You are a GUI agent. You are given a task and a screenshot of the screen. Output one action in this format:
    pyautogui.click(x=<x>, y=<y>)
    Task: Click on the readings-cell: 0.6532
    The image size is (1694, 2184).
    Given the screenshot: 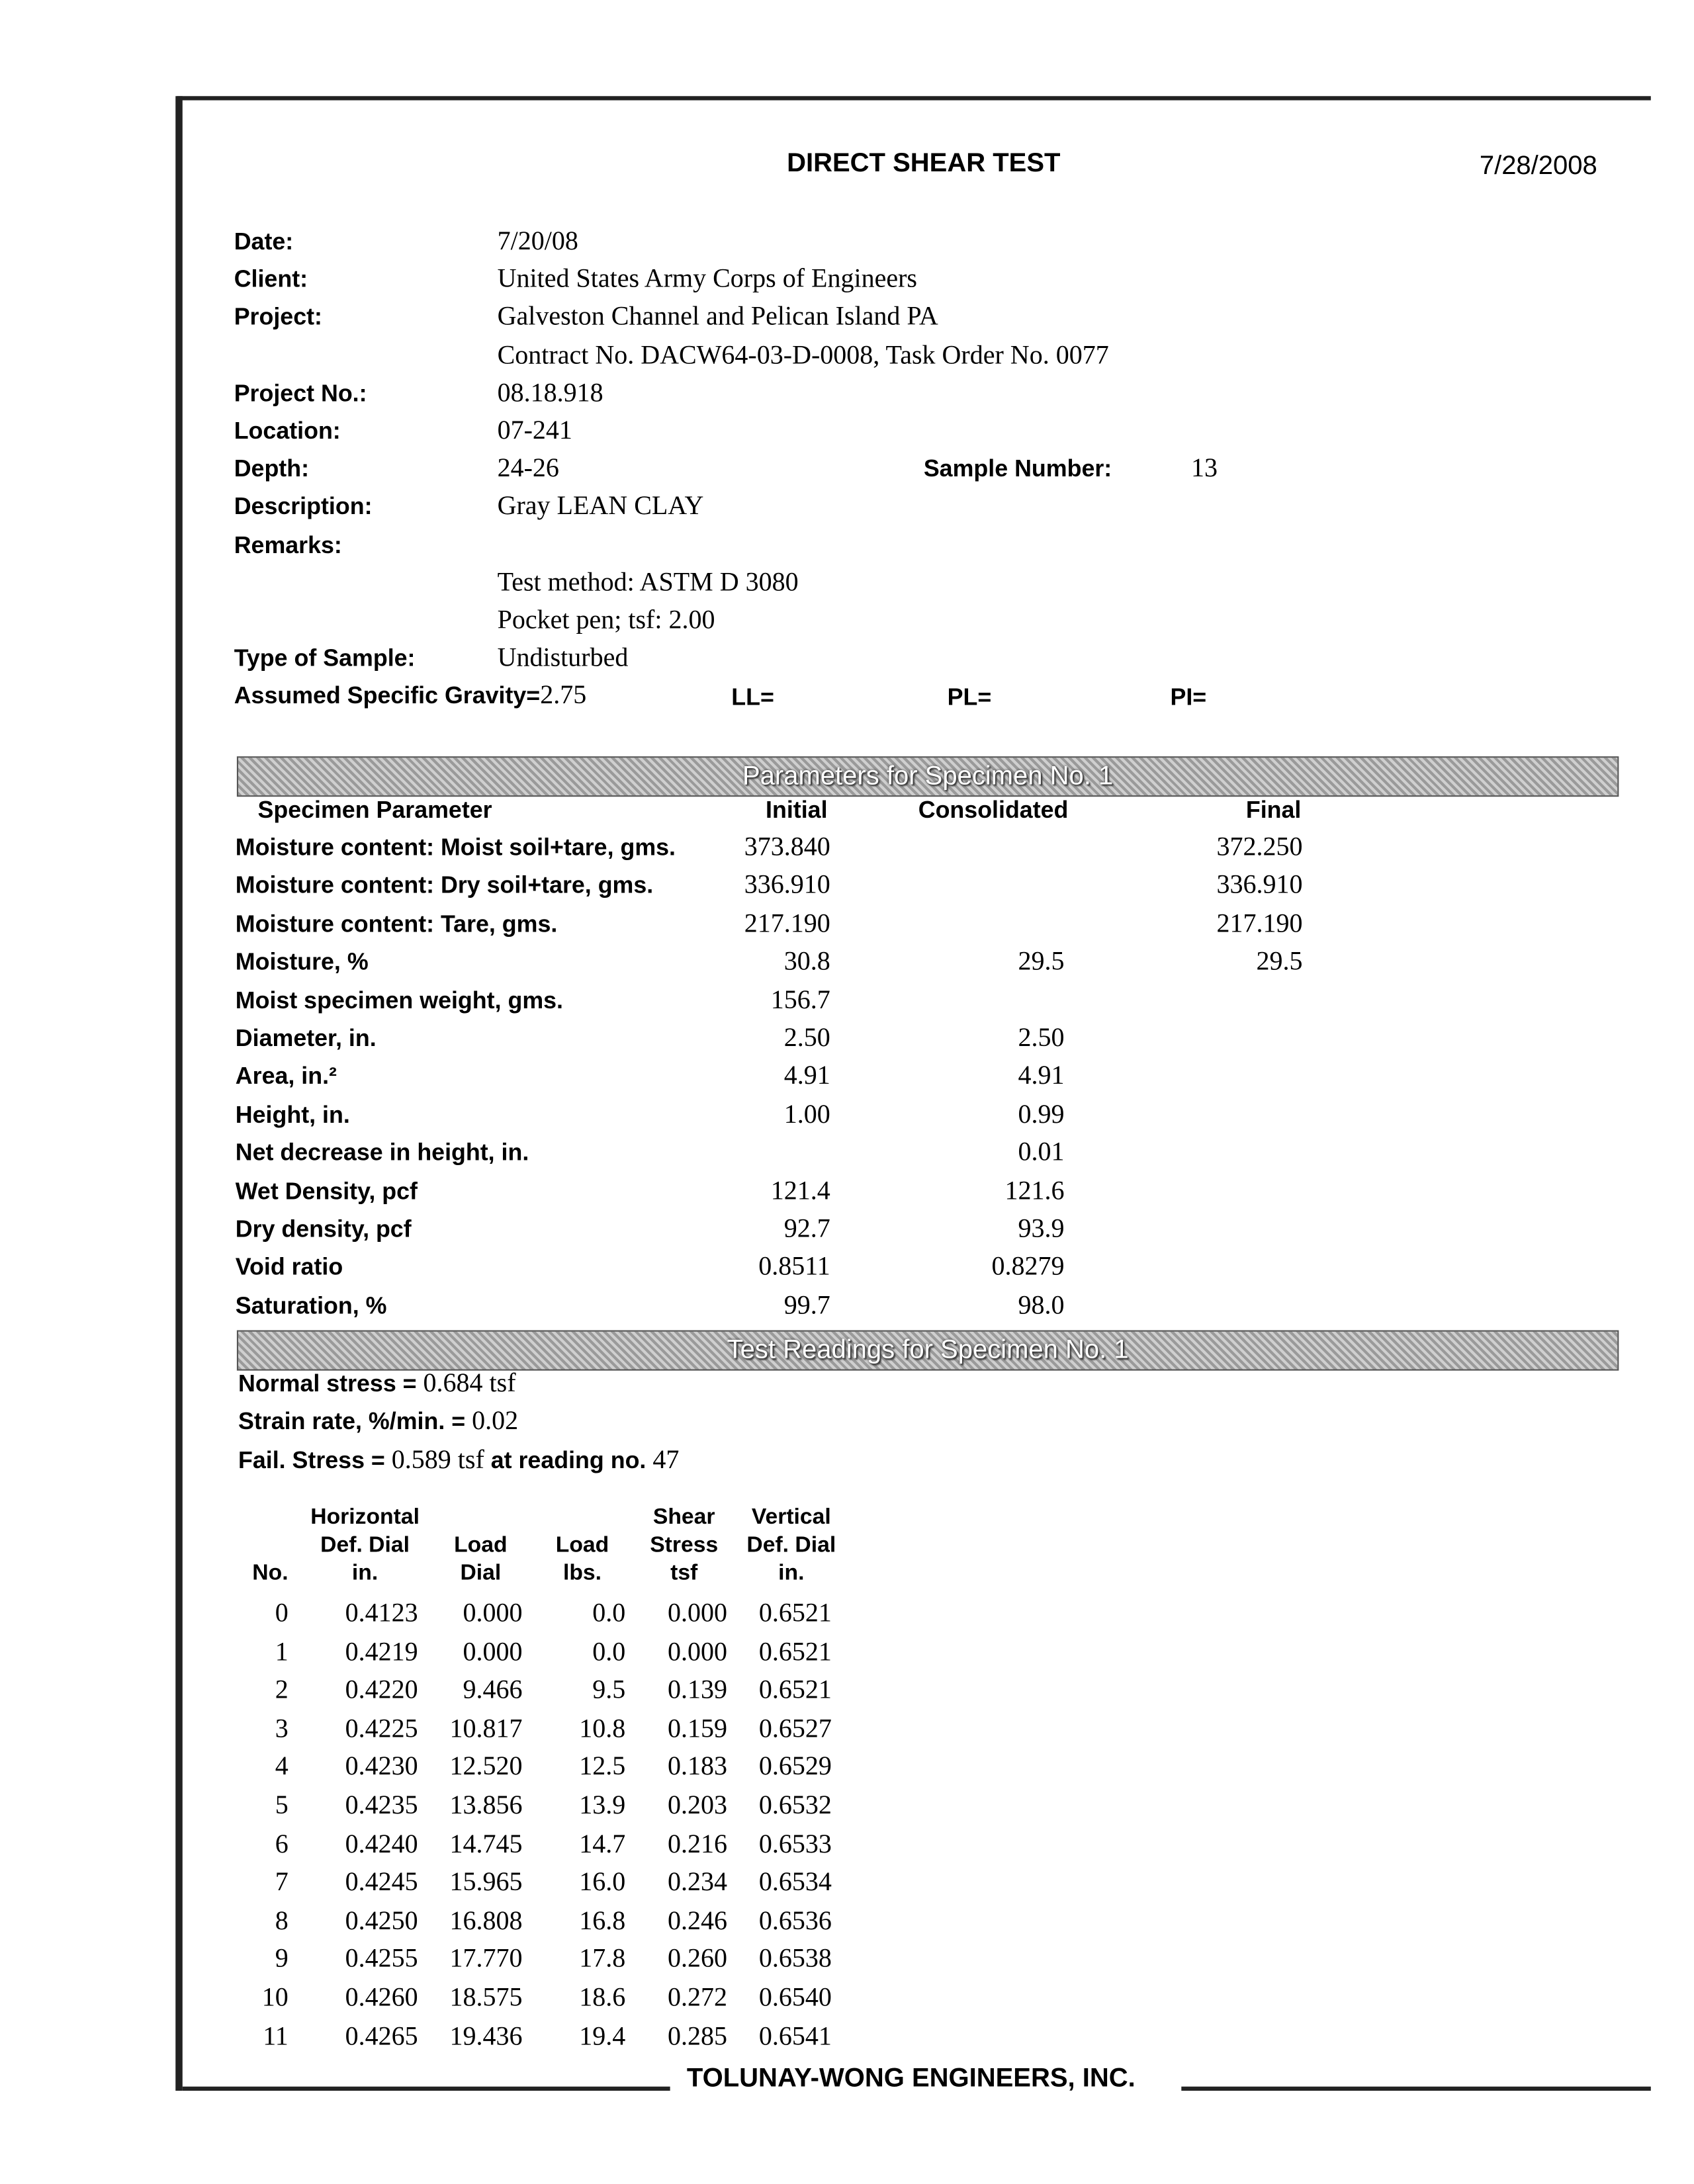 What is the action you would take?
    pyautogui.click(x=795, y=1806)
    